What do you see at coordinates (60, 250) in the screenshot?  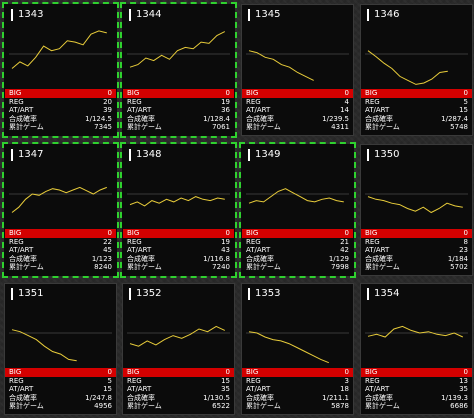 I see `stat-row-atart: AT/ART 45` at bounding box center [60, 250].